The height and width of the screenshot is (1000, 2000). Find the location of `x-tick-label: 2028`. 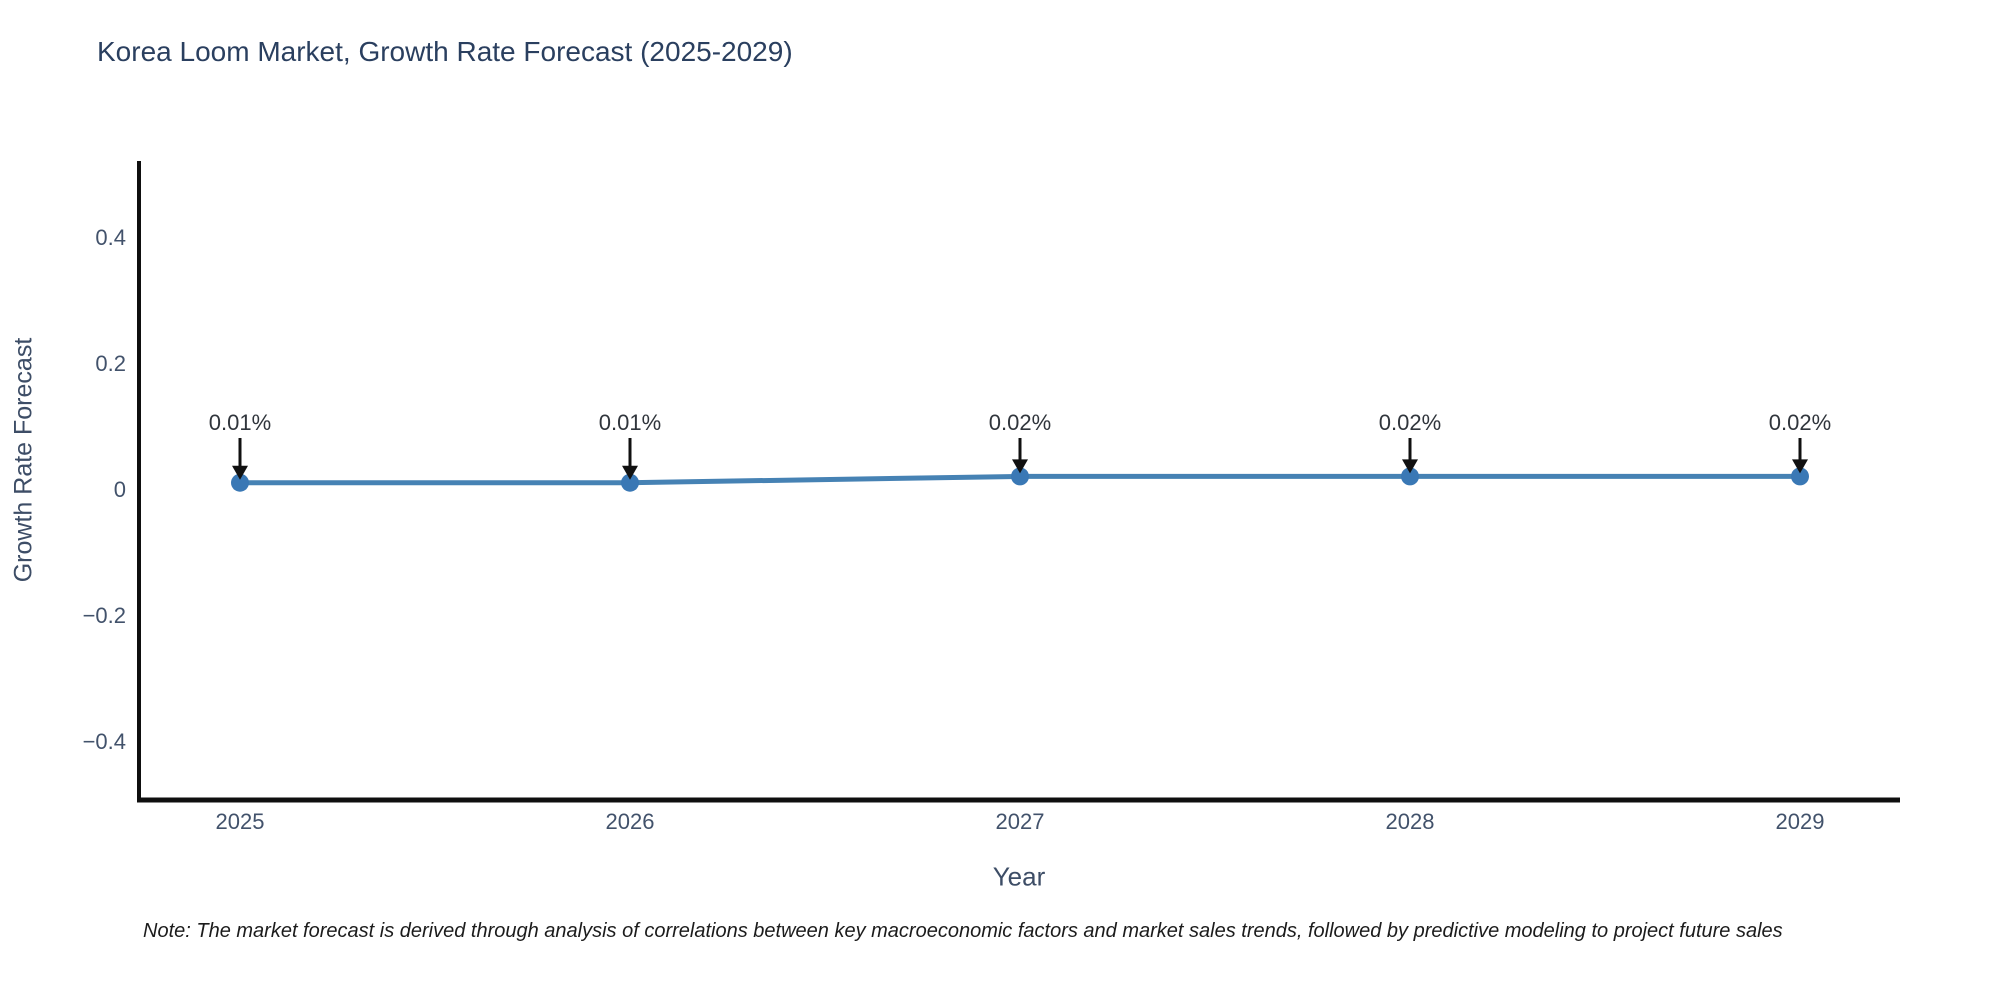

x-tick-label: 2028 is located at coordinates (1410, 821).